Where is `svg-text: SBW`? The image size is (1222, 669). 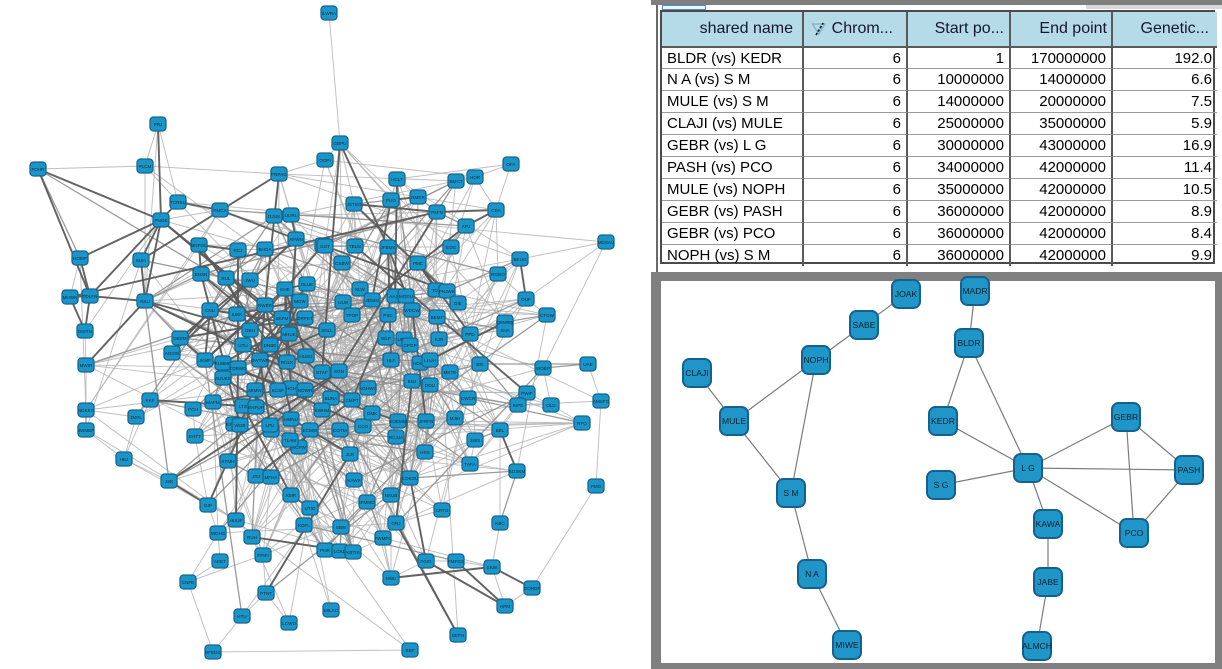
svg-text: SBW is located at coordinates (341, 527).